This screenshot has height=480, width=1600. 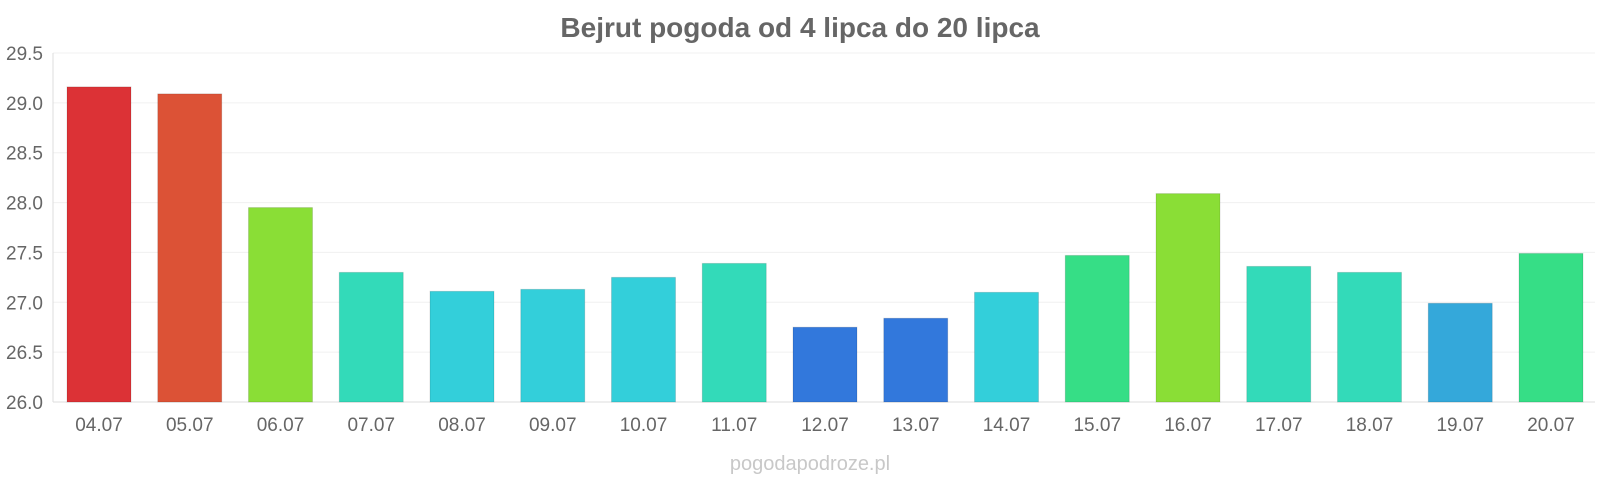 What do you see at coordinates (24, 229) in the screenshot?
I see `y-axis-ticks: 26.0 26.5 27.0 27.5 28.0 28.5 29.0 29.5` at bounding box center [24, 229].